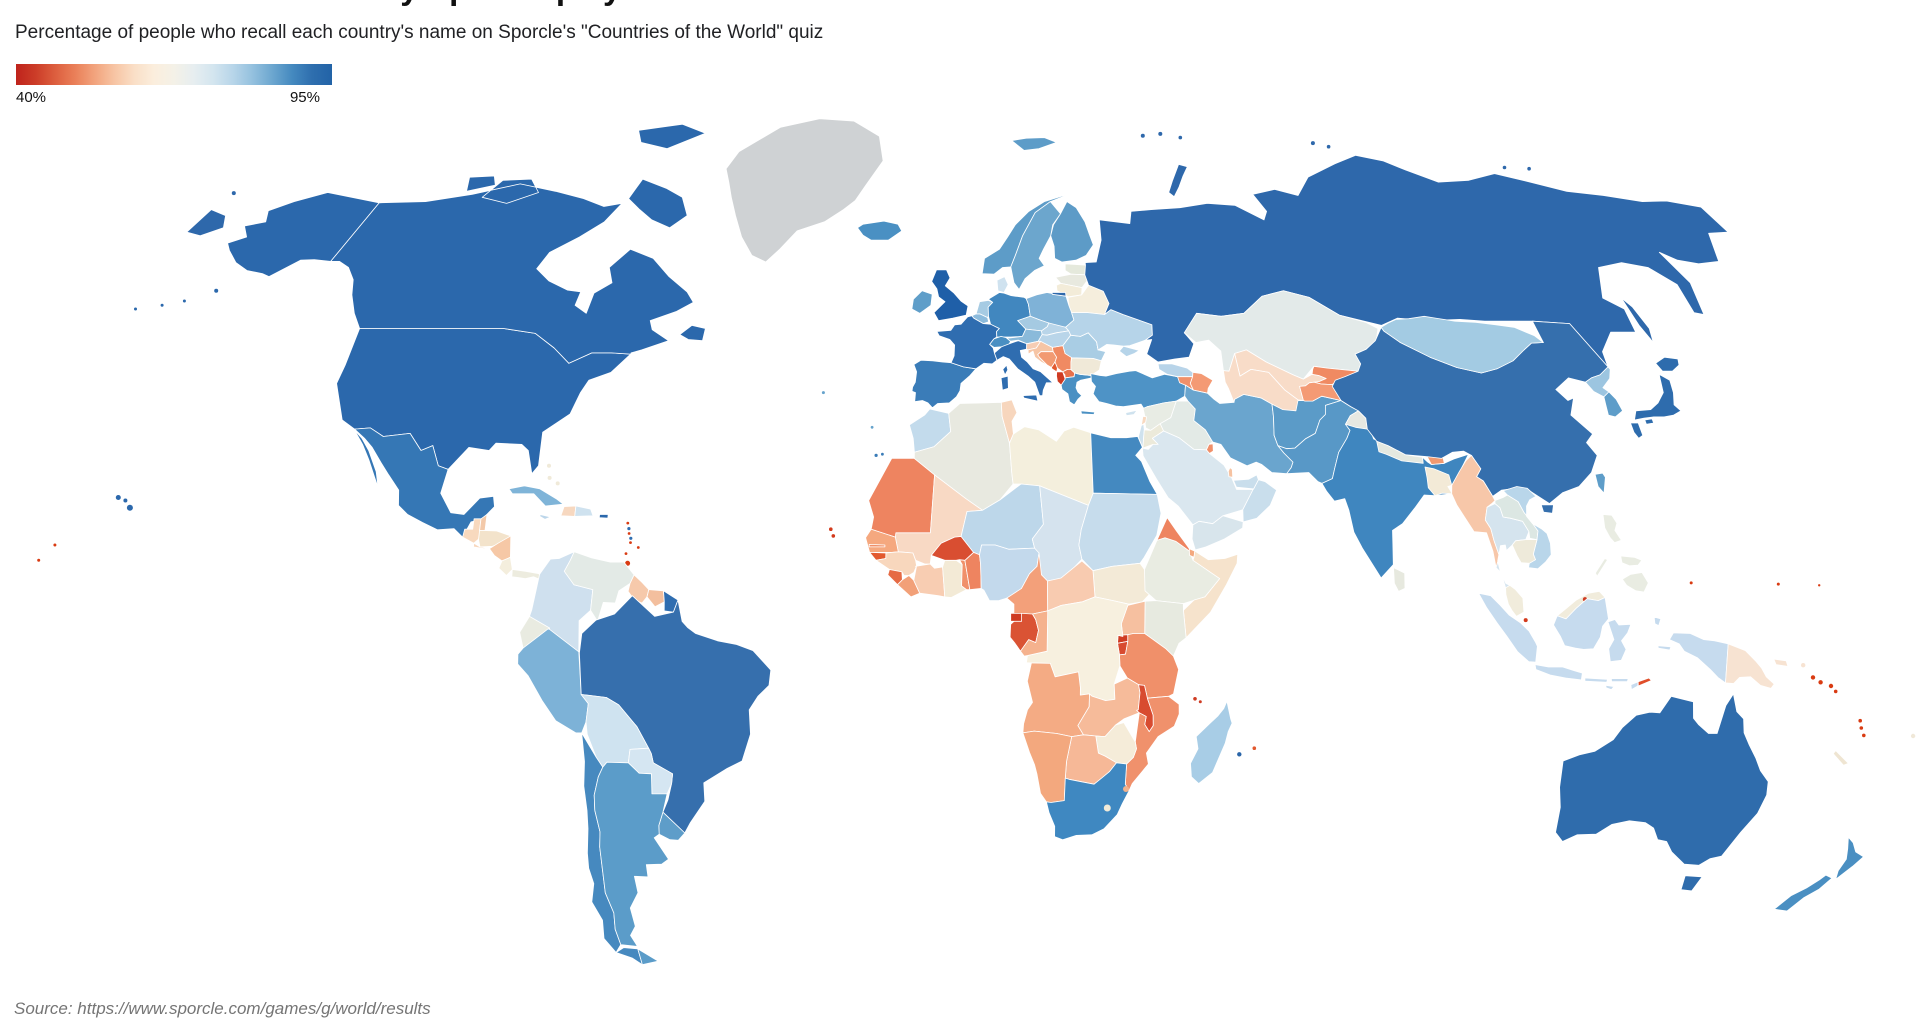  What do you see at coordinates (1002, 284) in the screenshot?
I see `country-denmark` at bounding box center [1002, 284].